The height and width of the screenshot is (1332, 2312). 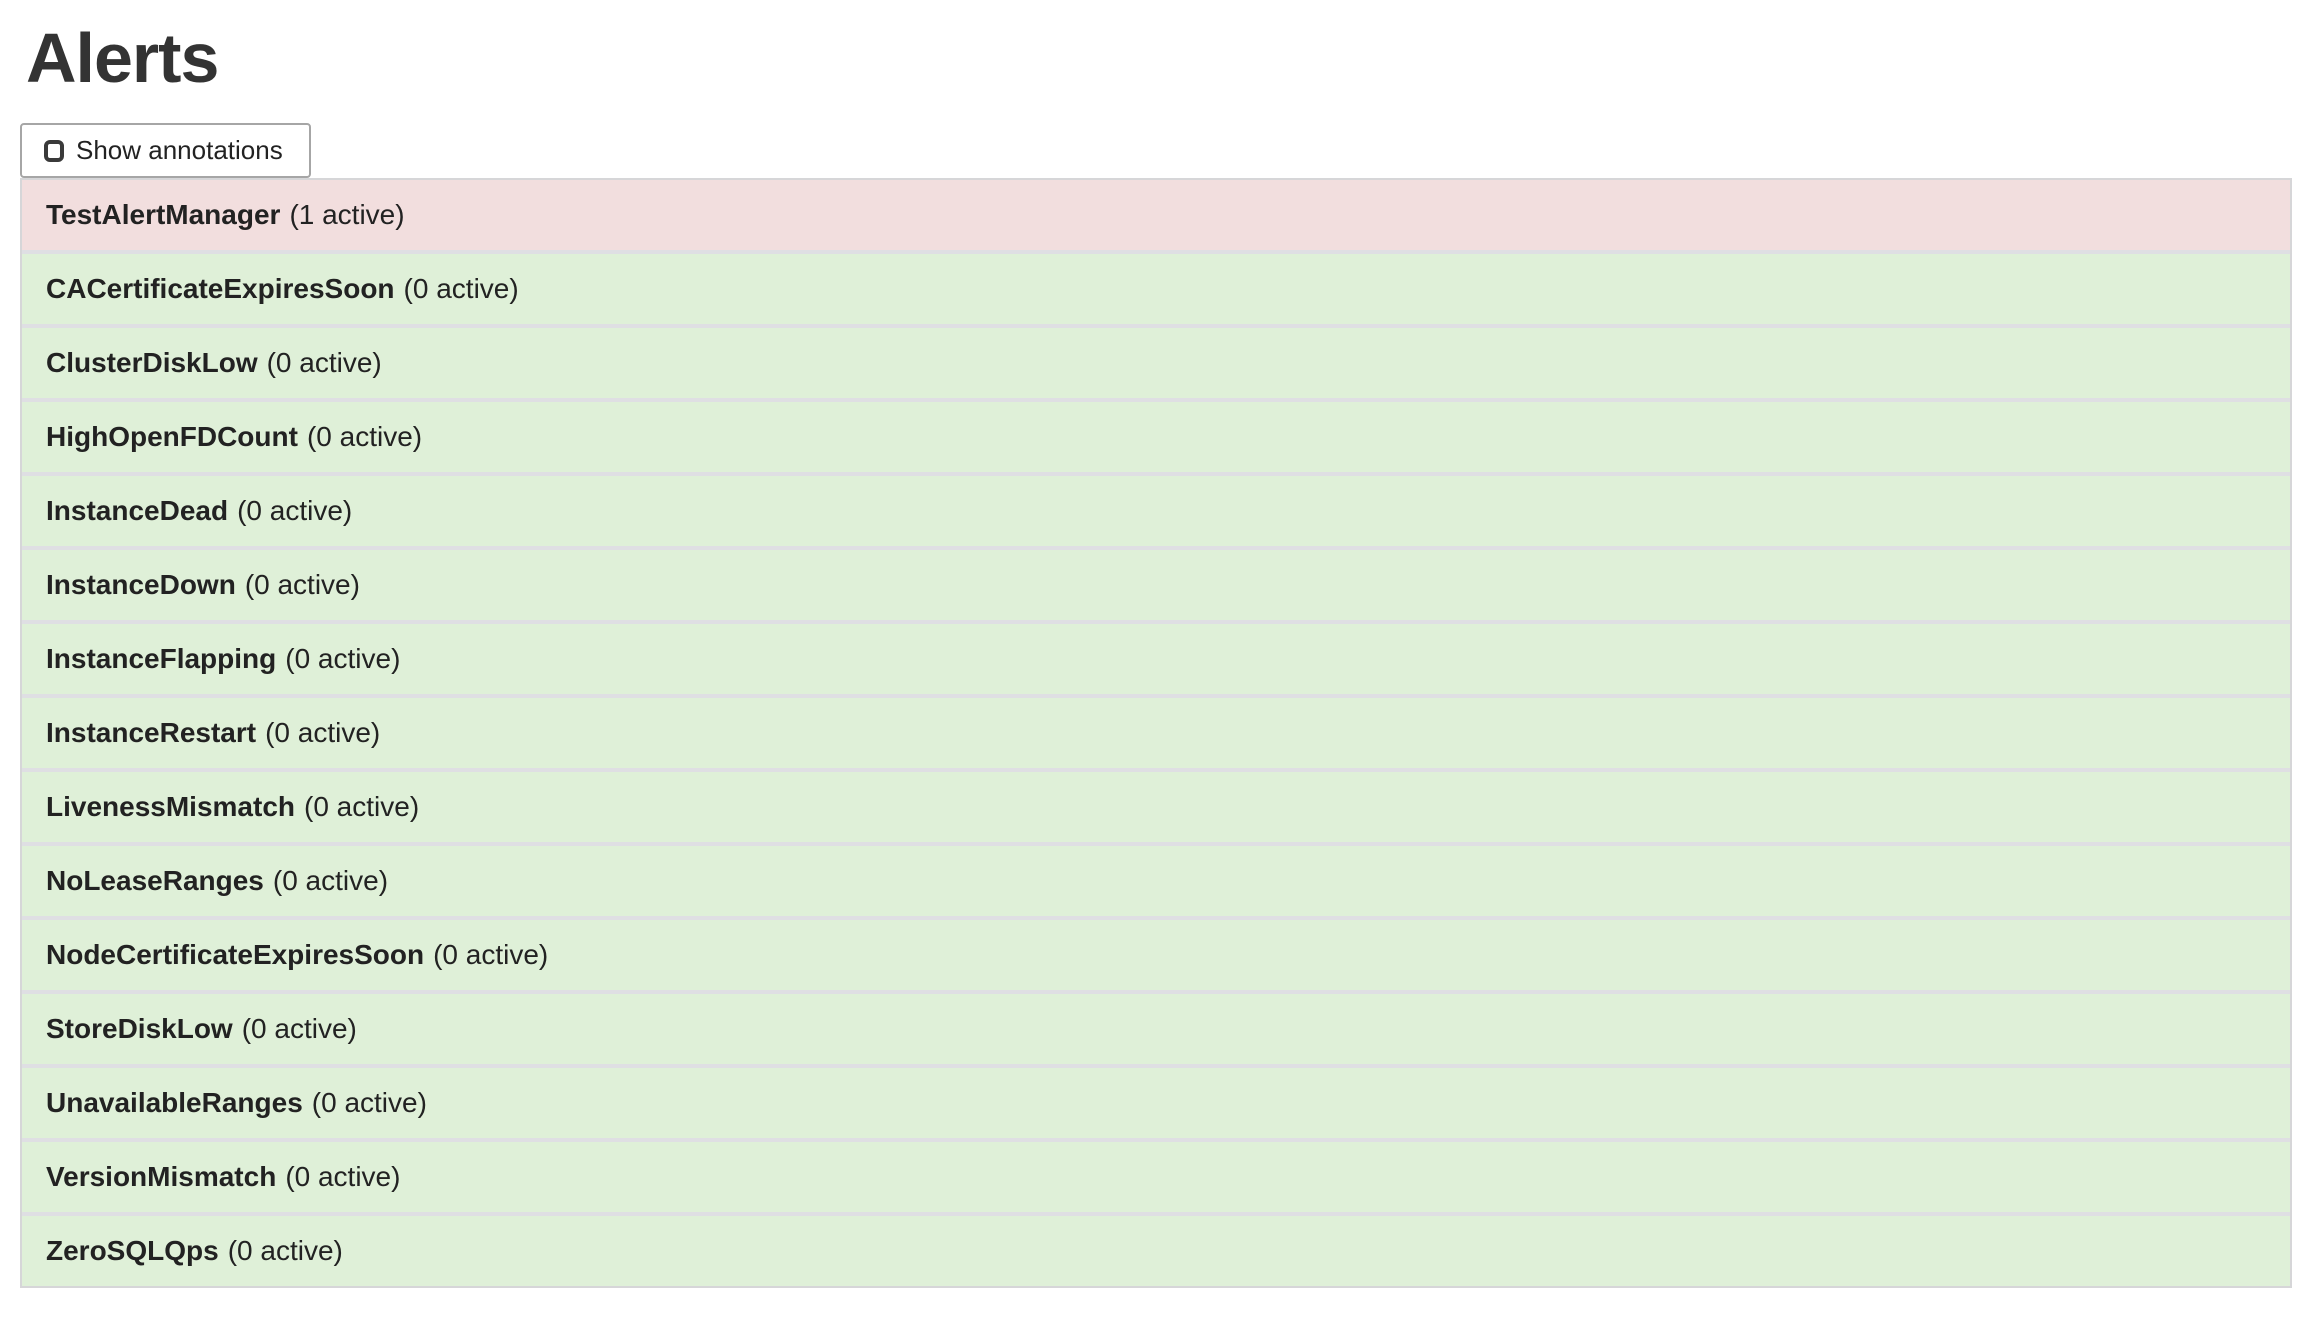 What do you see at coordinates (151, 732) in the screenshot?
I see `alert-name: InstanceRestart` at bounding box center [151, 732].